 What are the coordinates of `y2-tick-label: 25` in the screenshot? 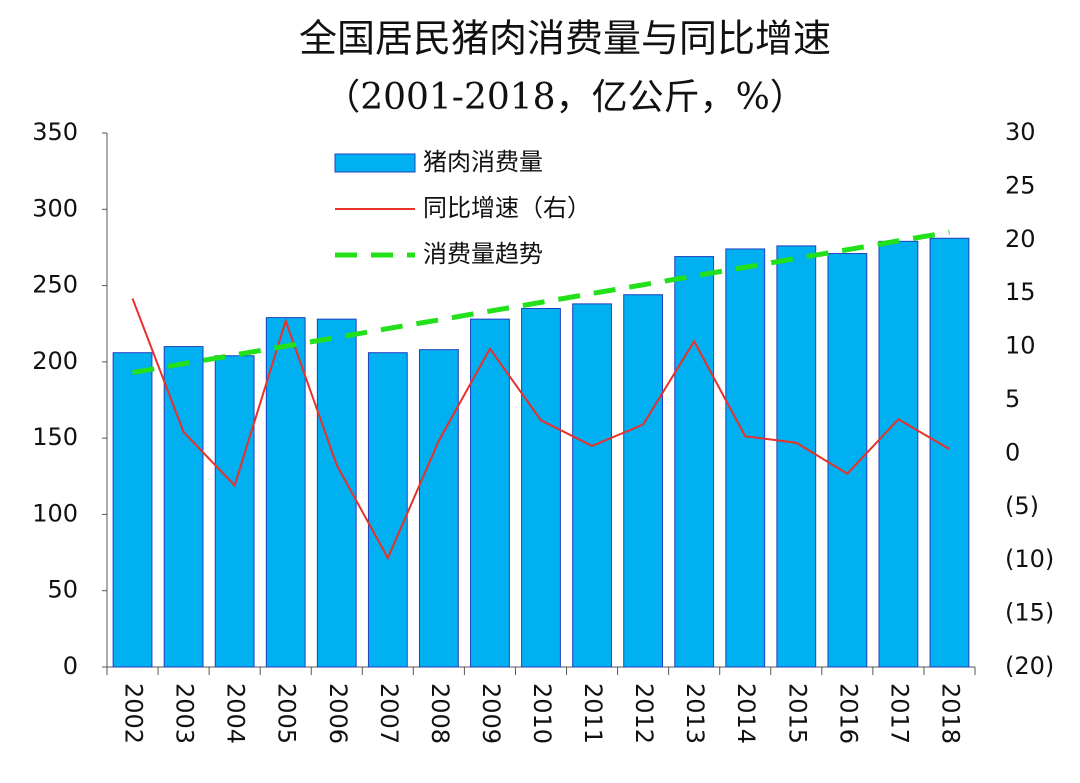 It's located at (1020, 185).